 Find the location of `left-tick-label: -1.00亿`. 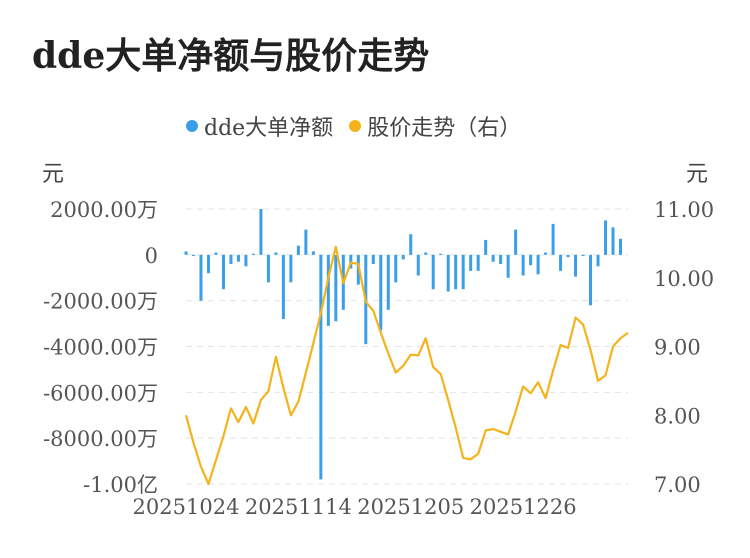

left-tick-label: -1.00亿 is located at coordinates (120, 485).